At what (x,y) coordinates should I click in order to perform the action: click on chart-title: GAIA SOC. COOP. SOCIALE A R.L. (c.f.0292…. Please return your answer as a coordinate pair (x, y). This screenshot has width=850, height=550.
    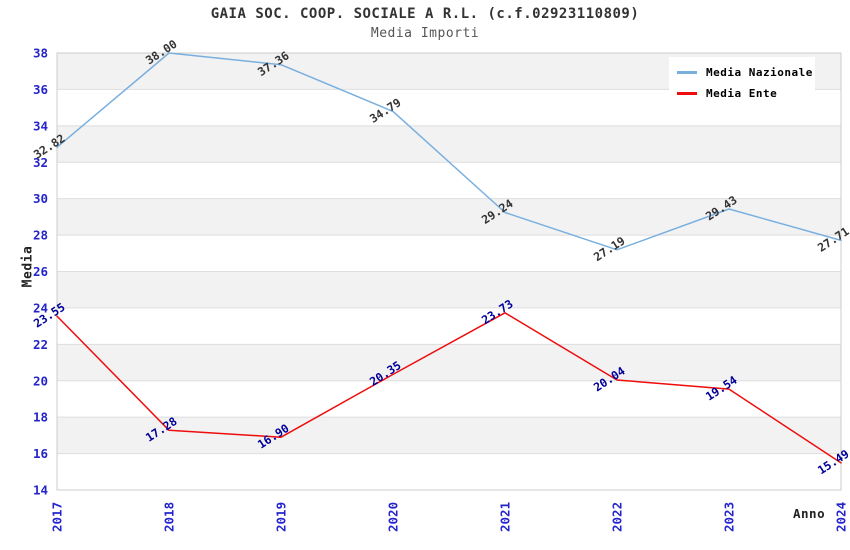
    Looking at the image, I should click on (425, 14).